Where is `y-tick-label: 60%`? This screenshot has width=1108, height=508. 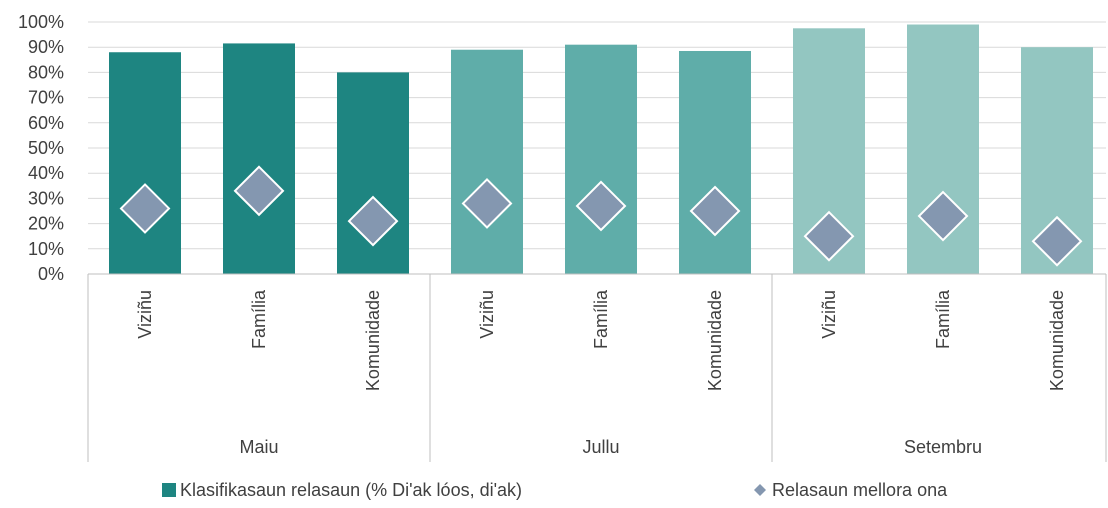
y-tick-label: 60% is located at coordinates (46, 123).